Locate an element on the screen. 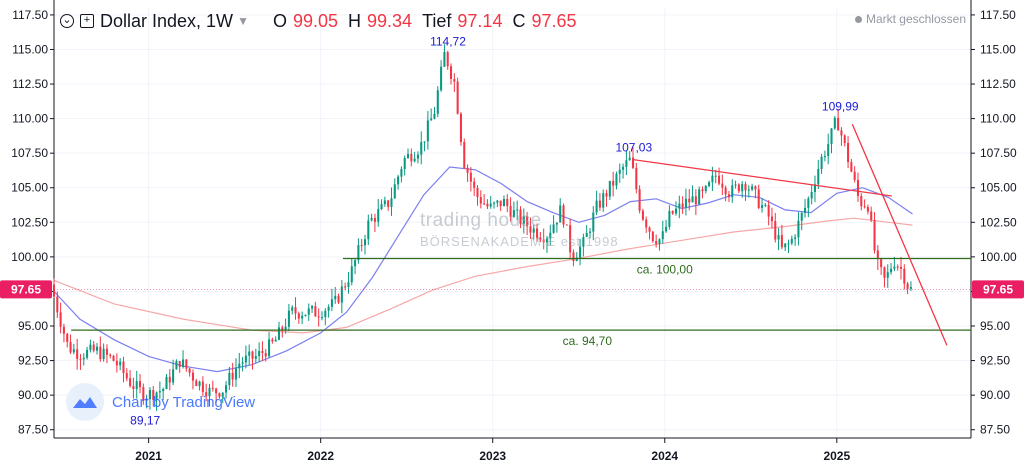 Image resolution: width=1024 pixels, height=466 pixels. last-price-tag-right: 97.65 is located at coordinates (998, 289).